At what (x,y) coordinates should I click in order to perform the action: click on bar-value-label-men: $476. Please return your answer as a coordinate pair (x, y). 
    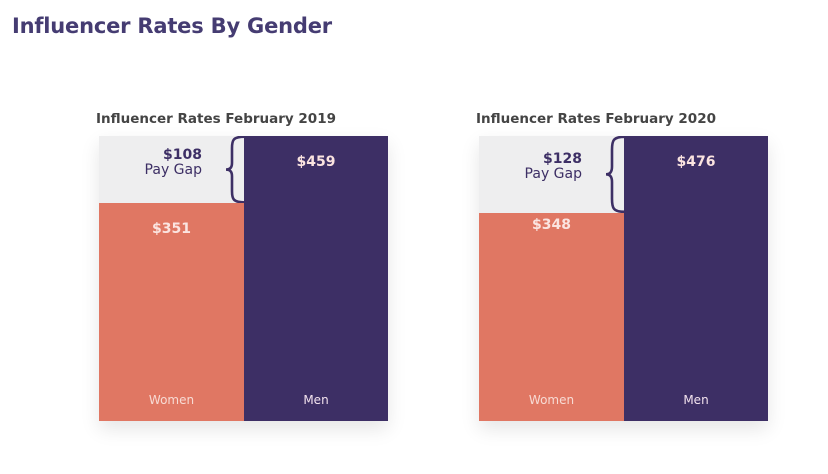
    Looking at the image, I should click on (696, 162).